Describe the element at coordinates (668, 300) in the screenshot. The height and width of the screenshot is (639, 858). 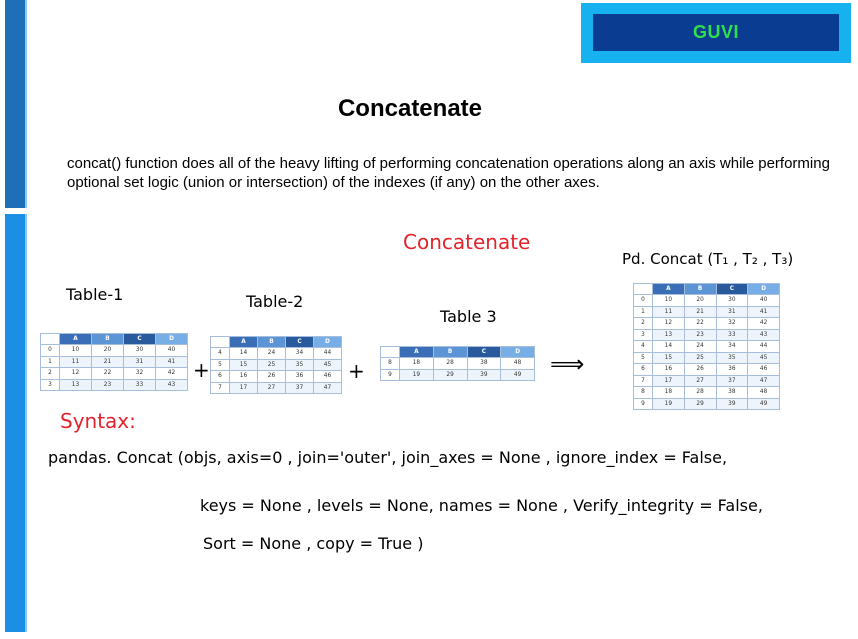
I see `table-cell: 10` at that location.